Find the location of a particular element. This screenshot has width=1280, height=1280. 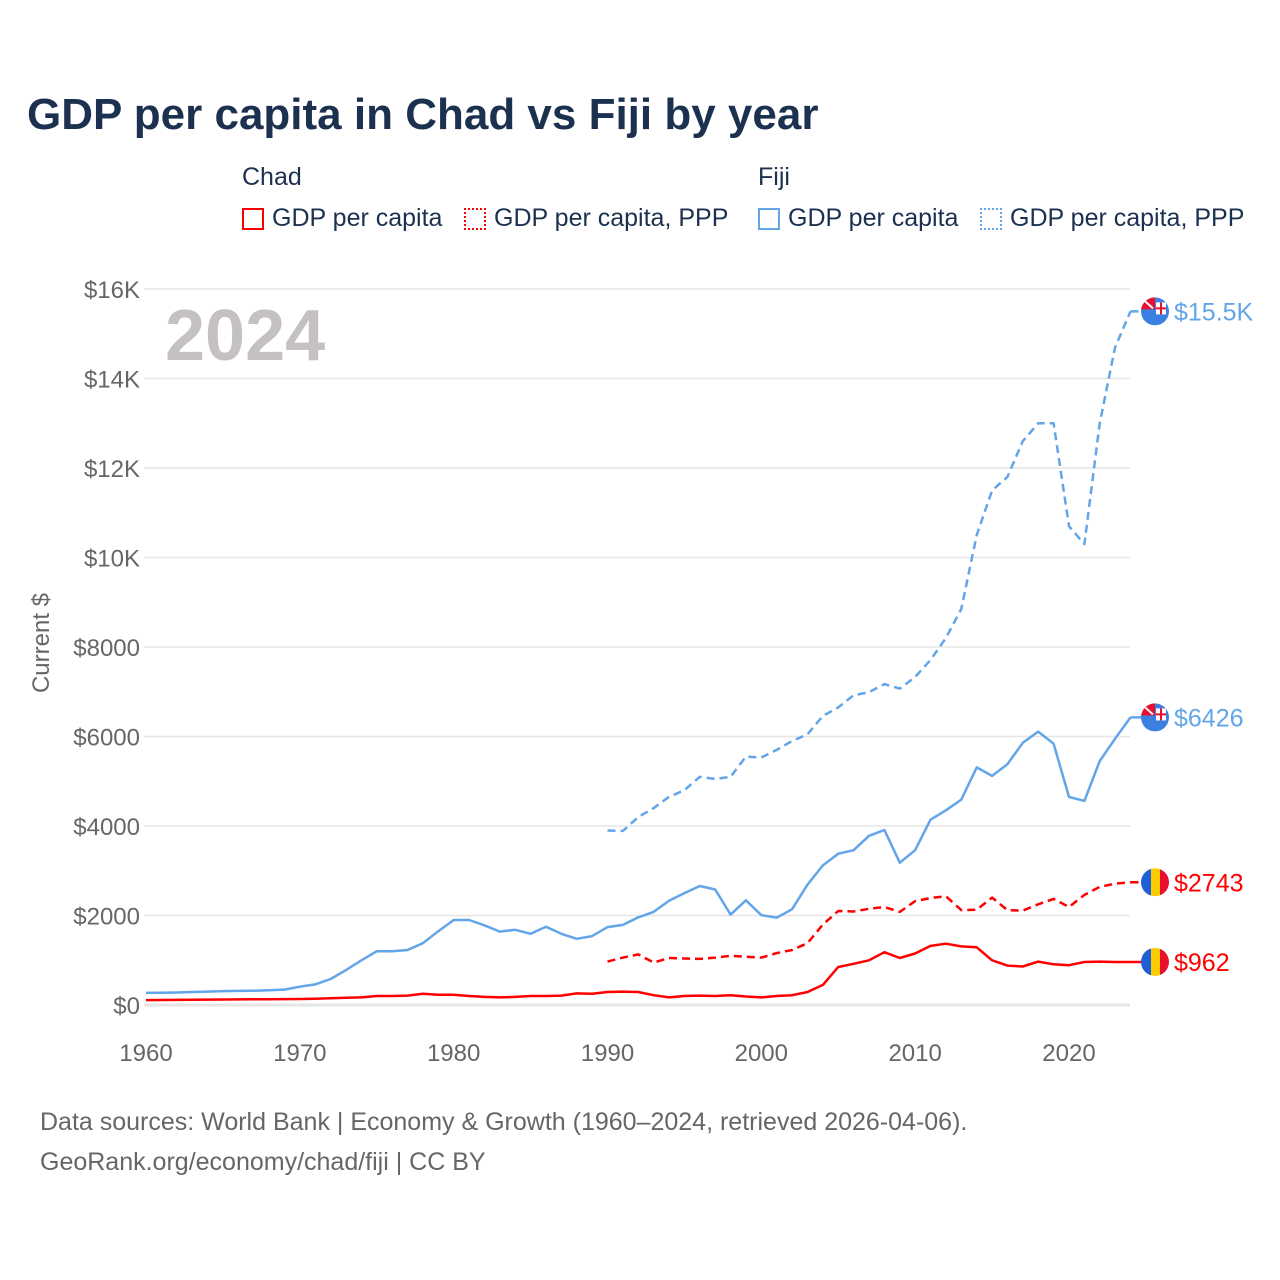

y-tick-label: $2000 is located at coordinates (106, 917).